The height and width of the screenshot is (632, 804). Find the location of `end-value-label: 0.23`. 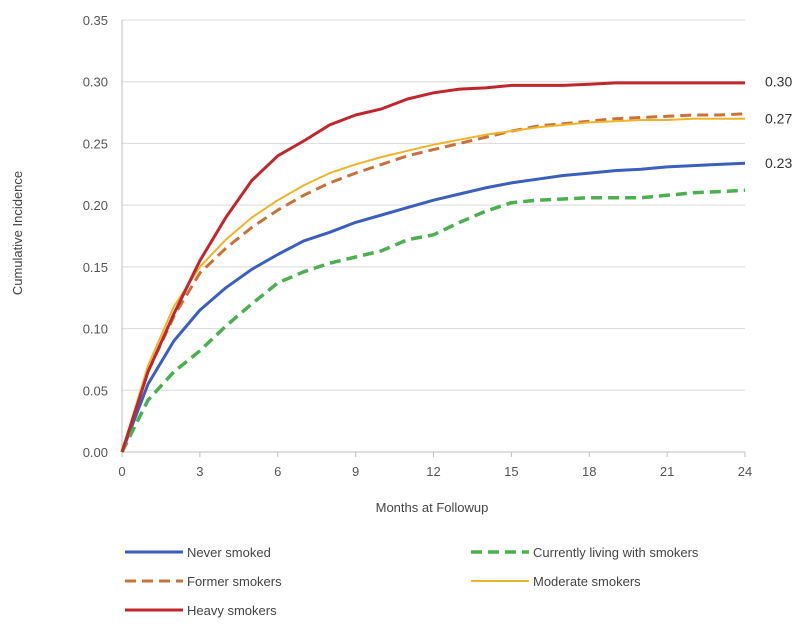

end-value-label: 0.23 is located at coordinates (778, 163).